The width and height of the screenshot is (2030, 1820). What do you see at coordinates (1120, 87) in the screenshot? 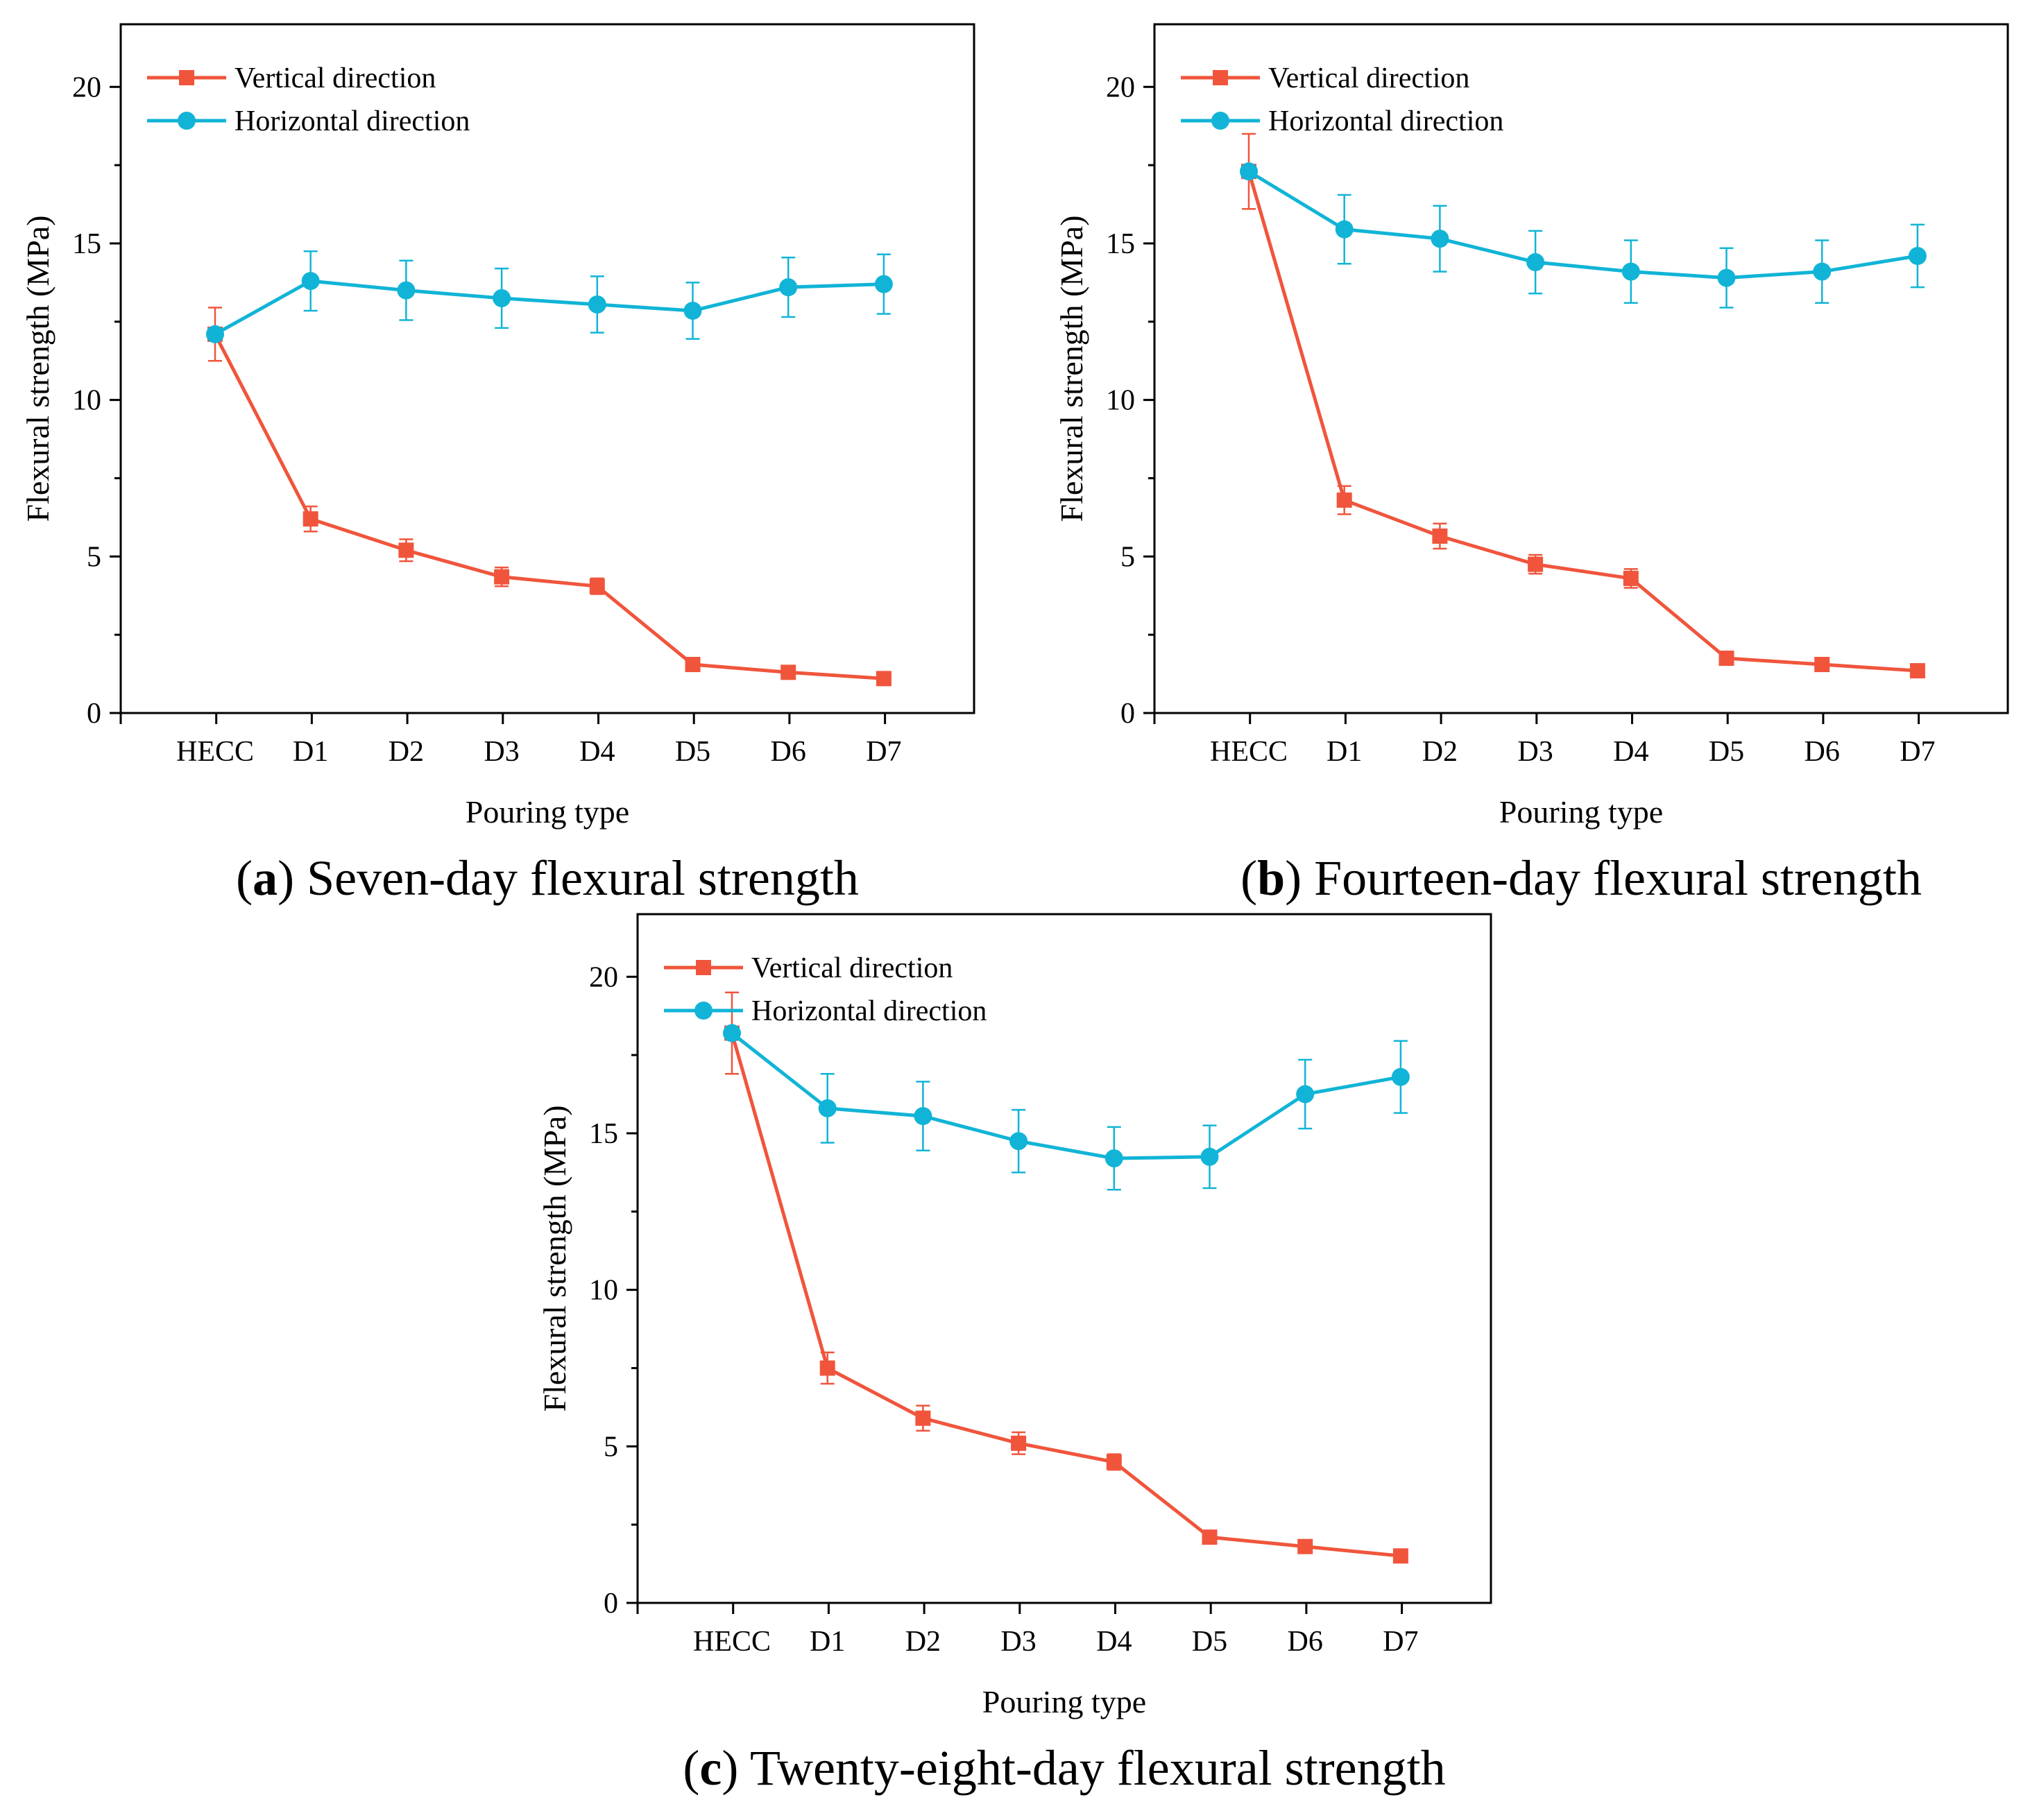
I see `y-tick-label: 20` at bounding box center [1120, 87].